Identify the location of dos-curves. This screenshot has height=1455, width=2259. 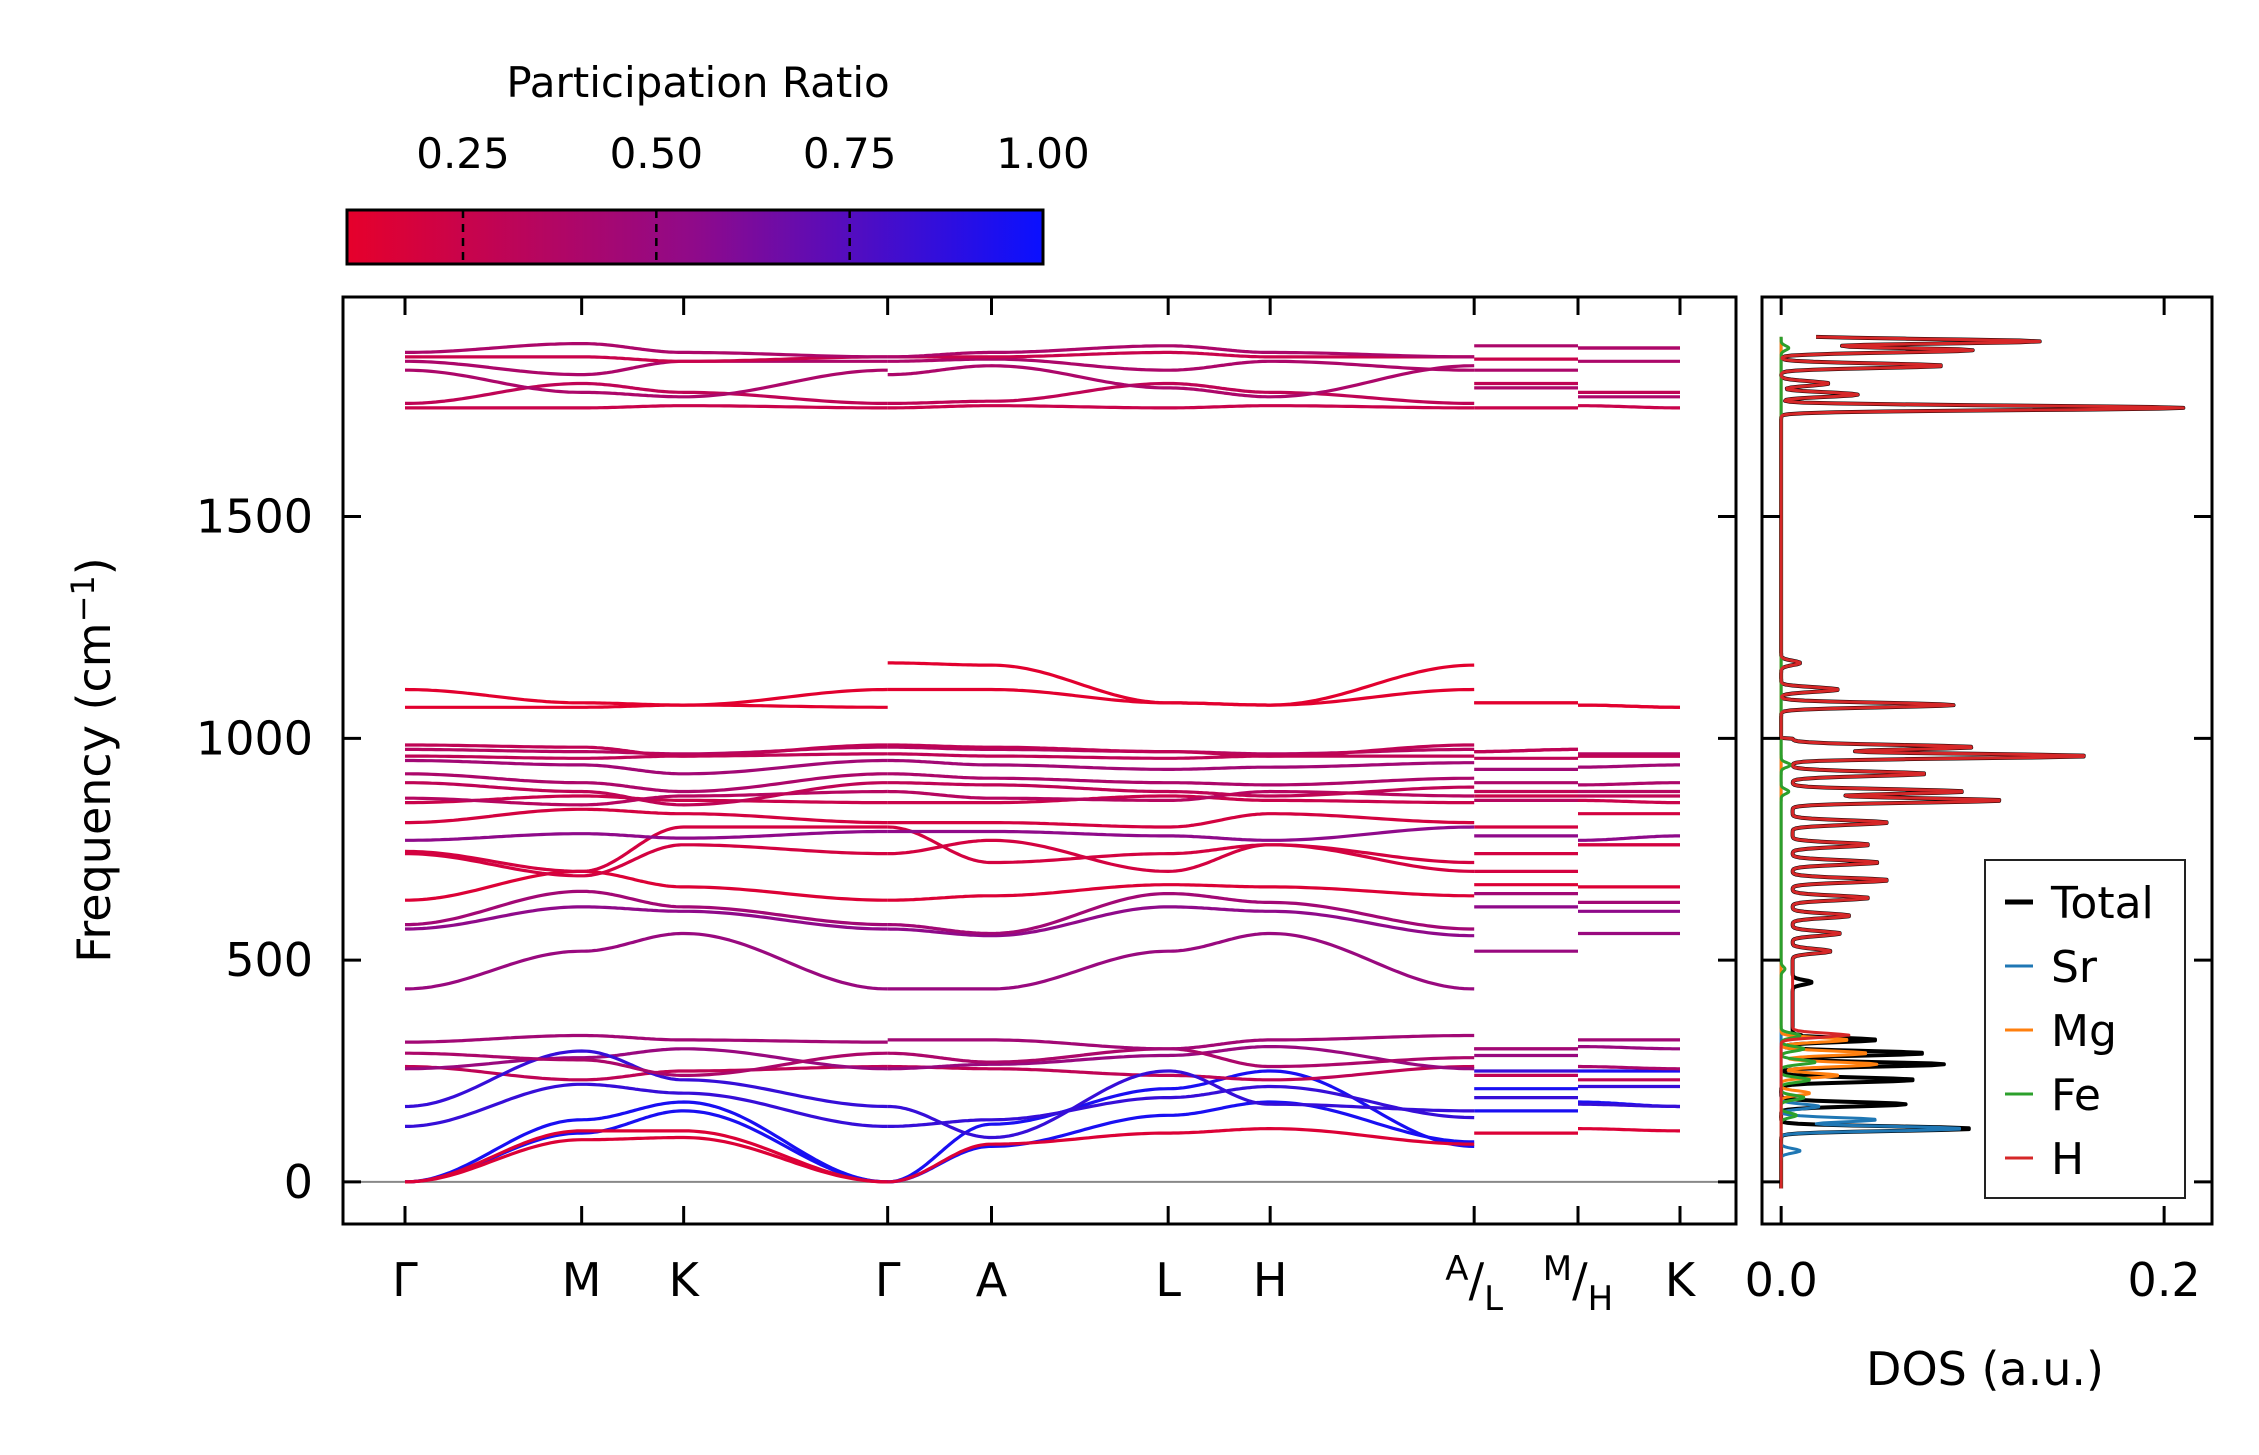
(1982, 762).